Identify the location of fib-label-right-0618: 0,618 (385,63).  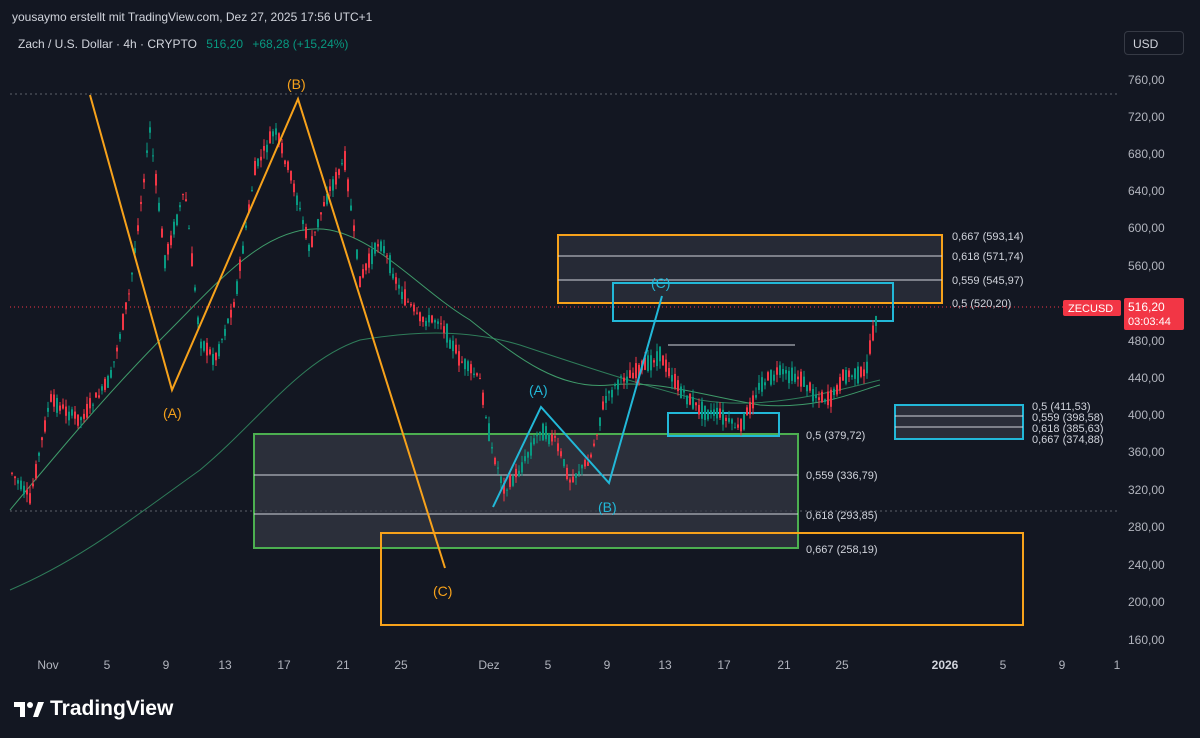
(1068, 429).